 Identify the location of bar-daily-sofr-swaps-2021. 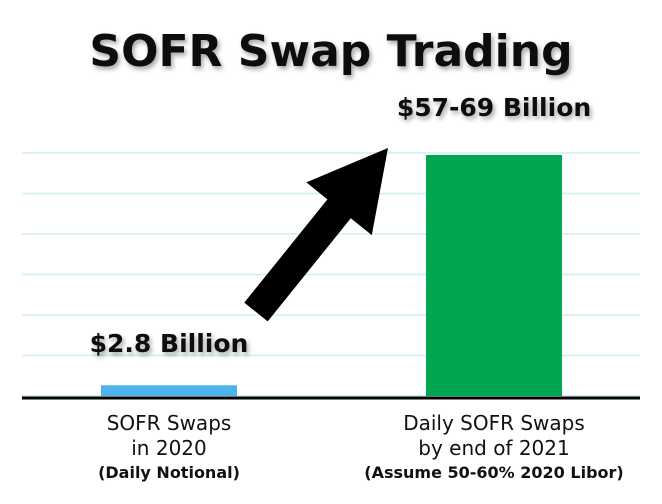
(494, 275).